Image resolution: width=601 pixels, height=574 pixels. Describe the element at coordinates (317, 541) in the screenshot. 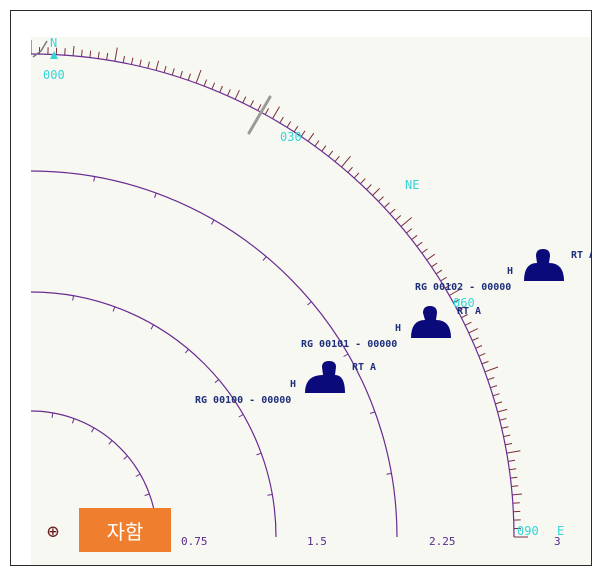

I see `range-label-1-5: 1.5` at that location.